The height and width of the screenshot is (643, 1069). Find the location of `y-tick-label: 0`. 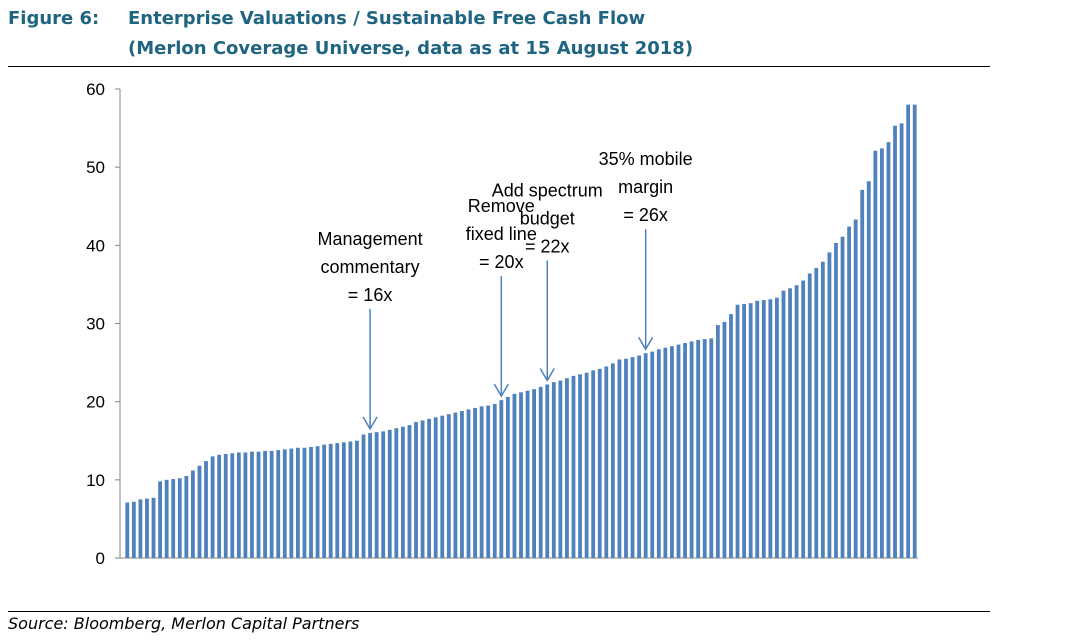

y-tick-label: 0 is located at coordinates (100, 558).